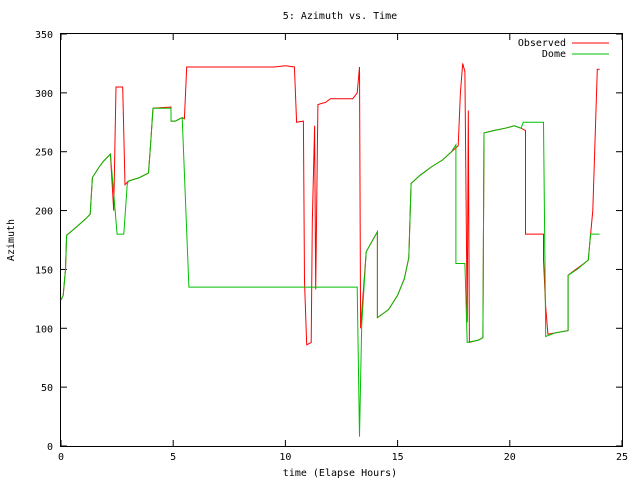 This screenshot has height=480, width=640. What do you see at coordinates (44, 153) in the screenshot?
I see `y-tick-label: 250` at bounding box center [44, 153].